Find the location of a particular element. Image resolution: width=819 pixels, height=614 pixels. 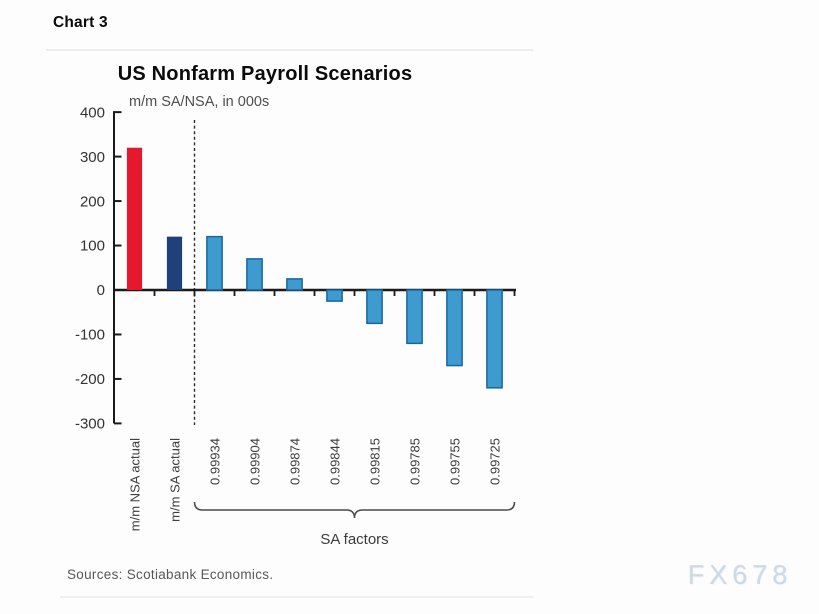

x-category-label: 0.99755 is located at coordinates (454, 461).